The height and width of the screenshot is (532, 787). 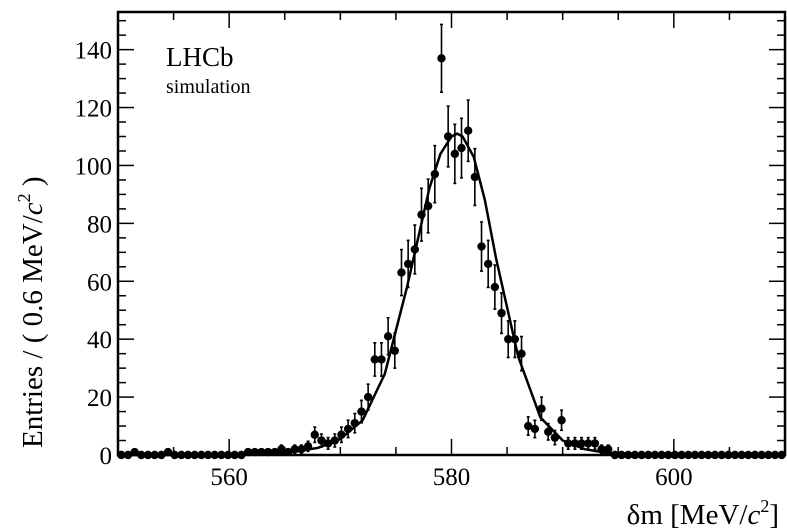 I want to click on y-axis-title-close: ), so click(x=33, y=184).